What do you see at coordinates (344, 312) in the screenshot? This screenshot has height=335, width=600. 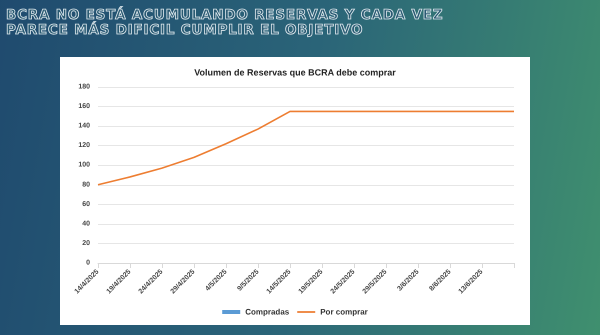 I see `legend-label: Por comprar` at bounding box center [344, 312].